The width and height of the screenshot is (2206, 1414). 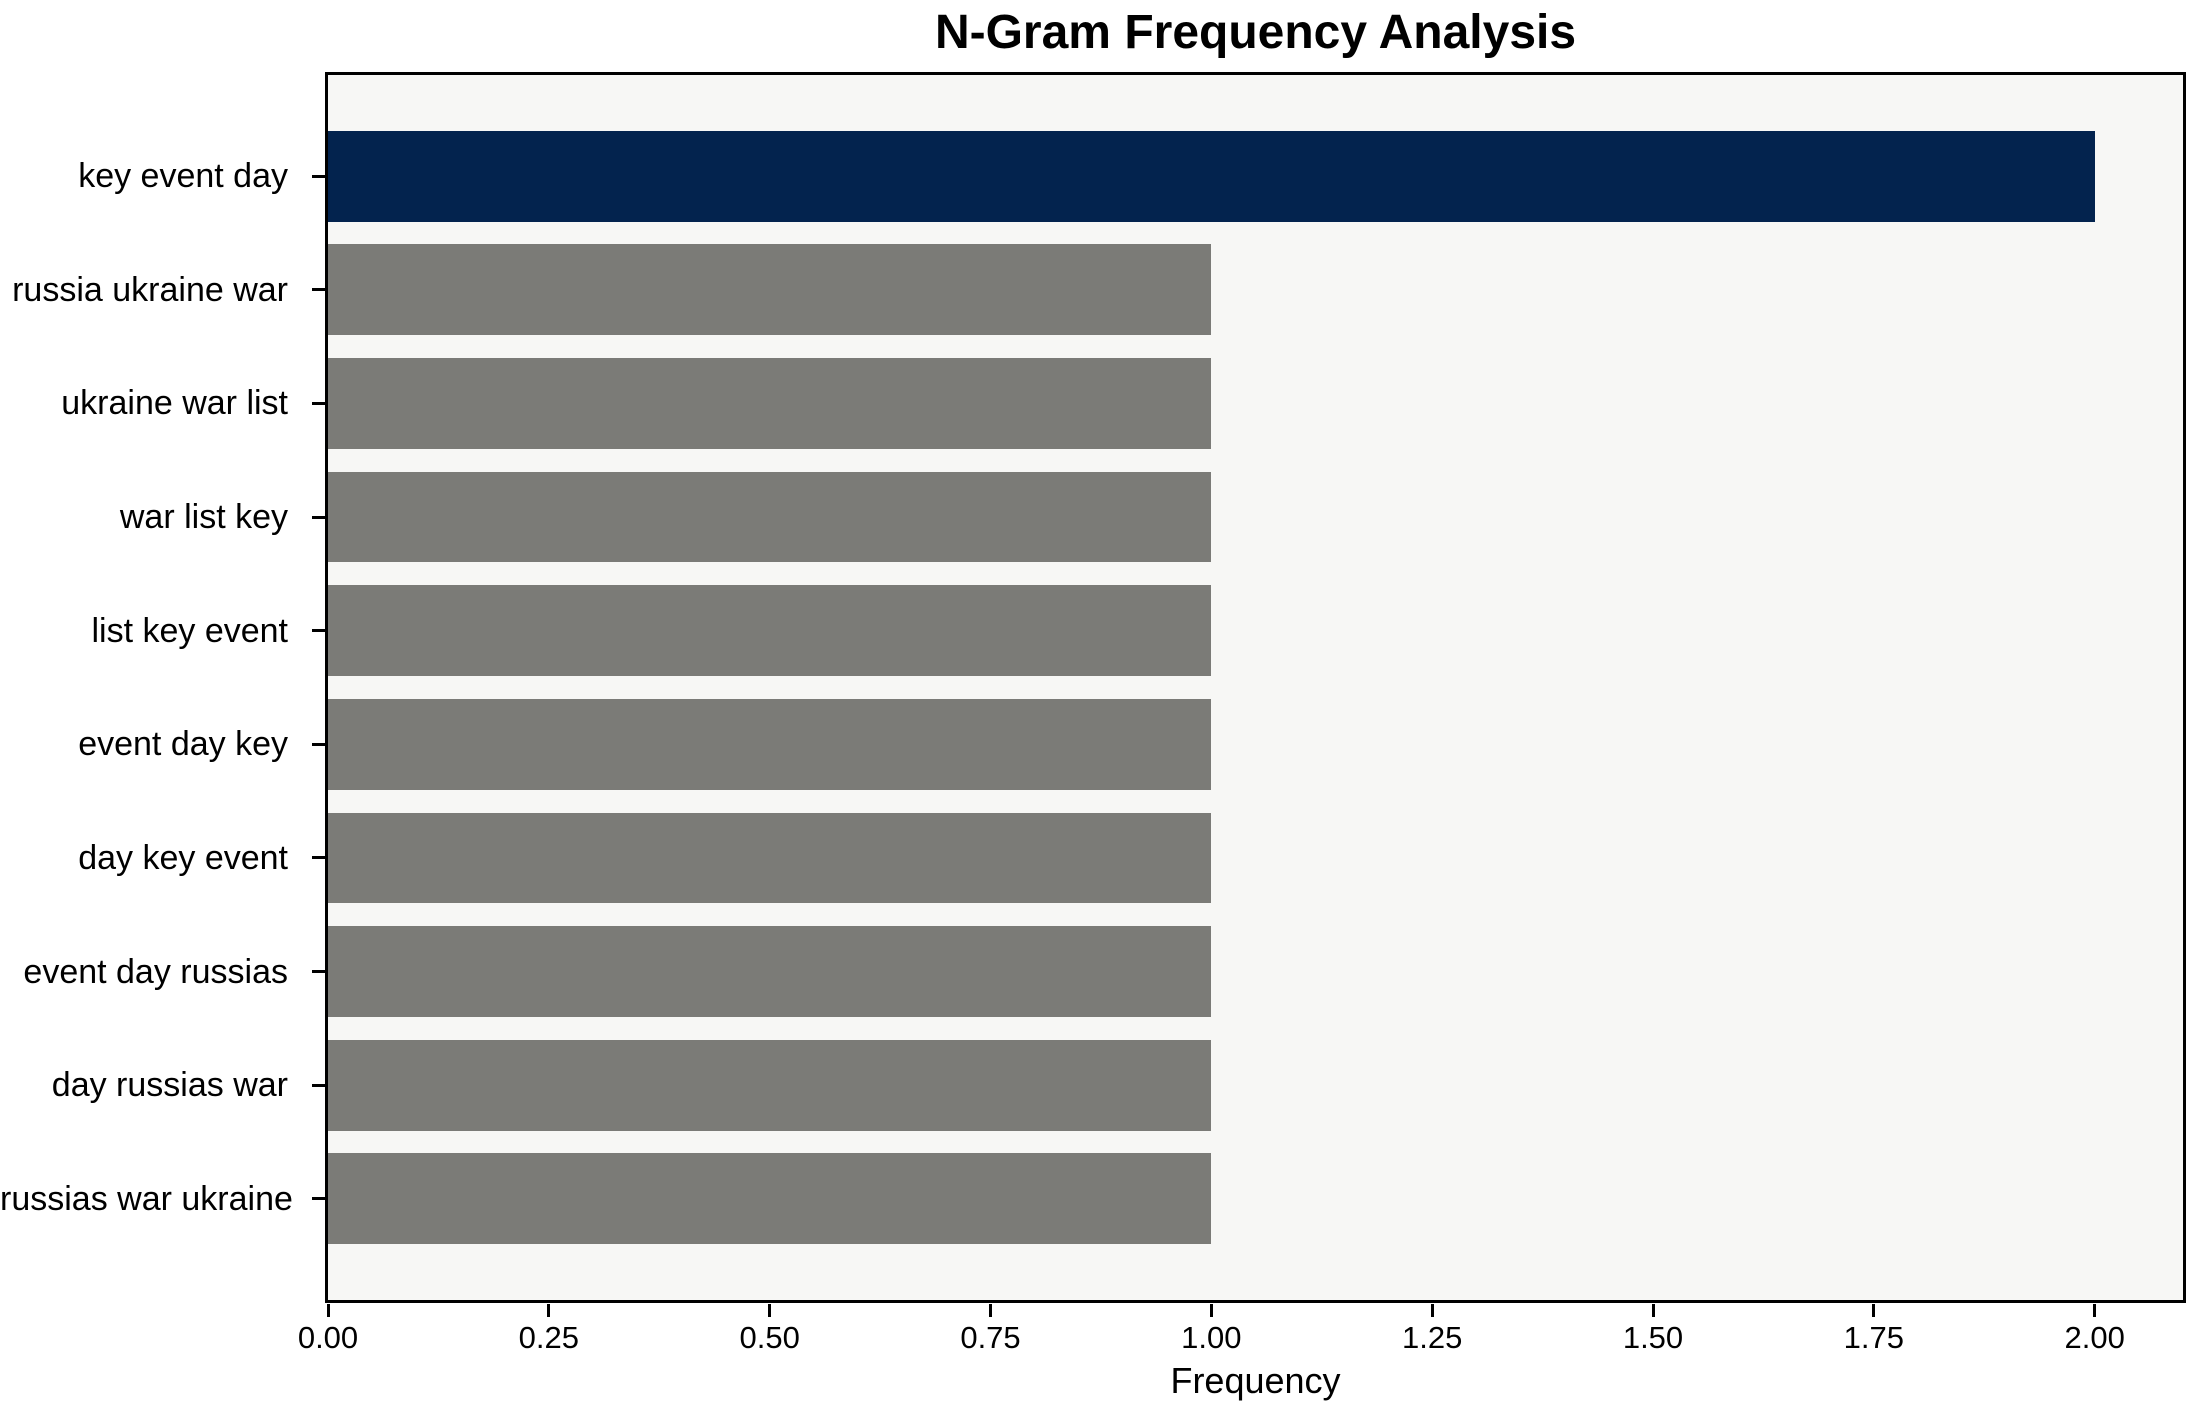 What do you see at coordinates (183, 176) in the screenshot?
I see `y-tick-label: key event day` at bounding box center [183, 176].